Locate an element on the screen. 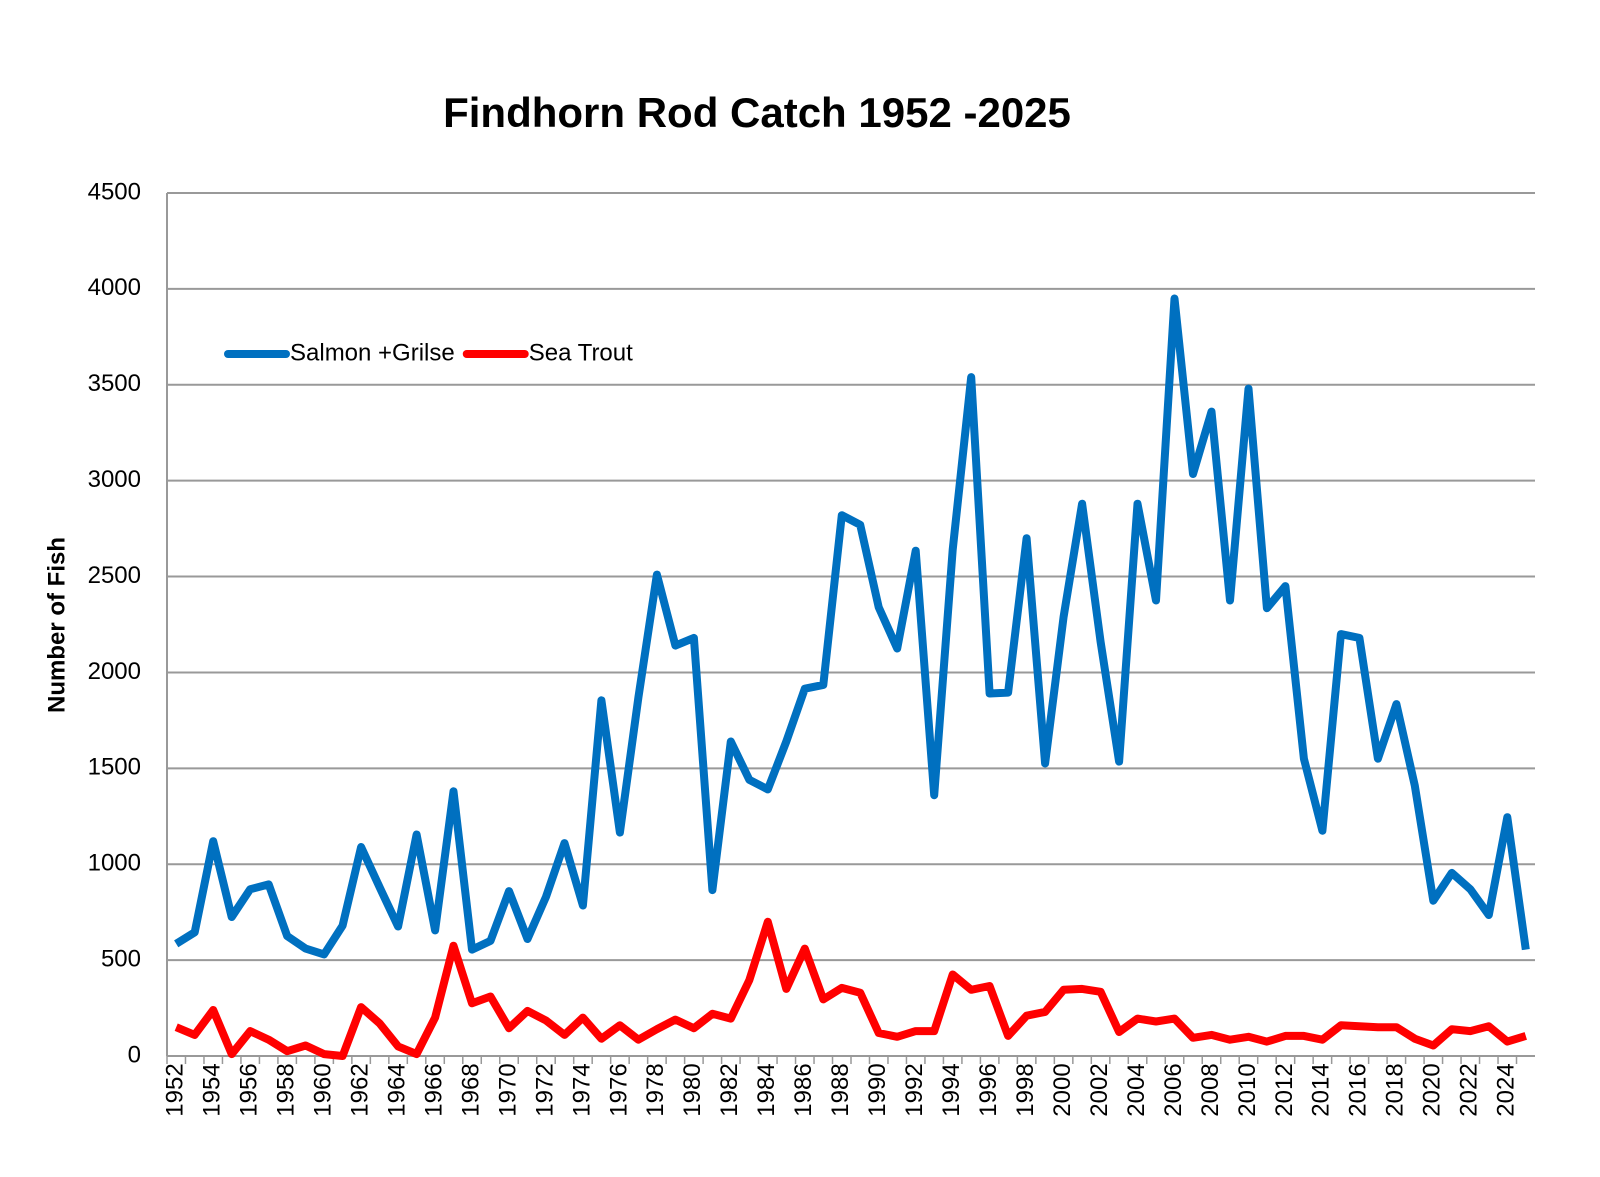 This screenshot has height=1177, width=1600. x-tick-label: 1954 is located at coordinates (212, 1089).